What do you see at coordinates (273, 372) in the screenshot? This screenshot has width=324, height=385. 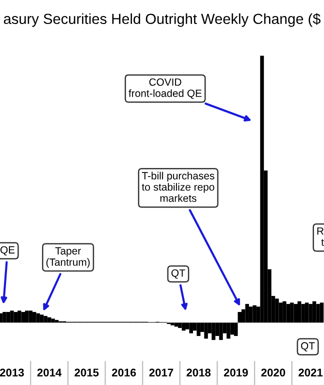 I see `x-tick-label: 2020` at bounding box center [273, 372].